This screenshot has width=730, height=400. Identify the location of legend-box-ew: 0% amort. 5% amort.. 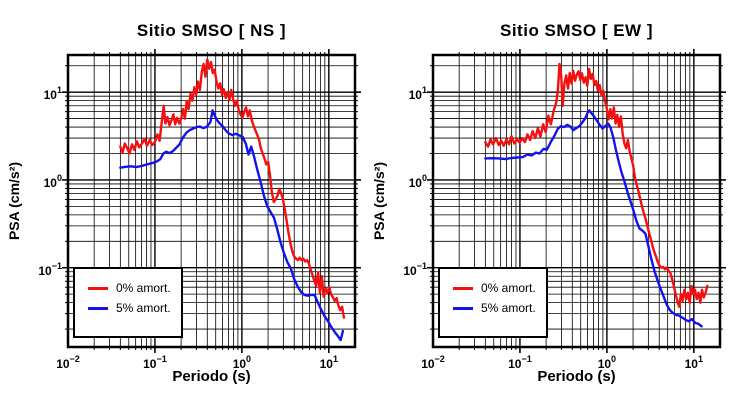
(493, 302).